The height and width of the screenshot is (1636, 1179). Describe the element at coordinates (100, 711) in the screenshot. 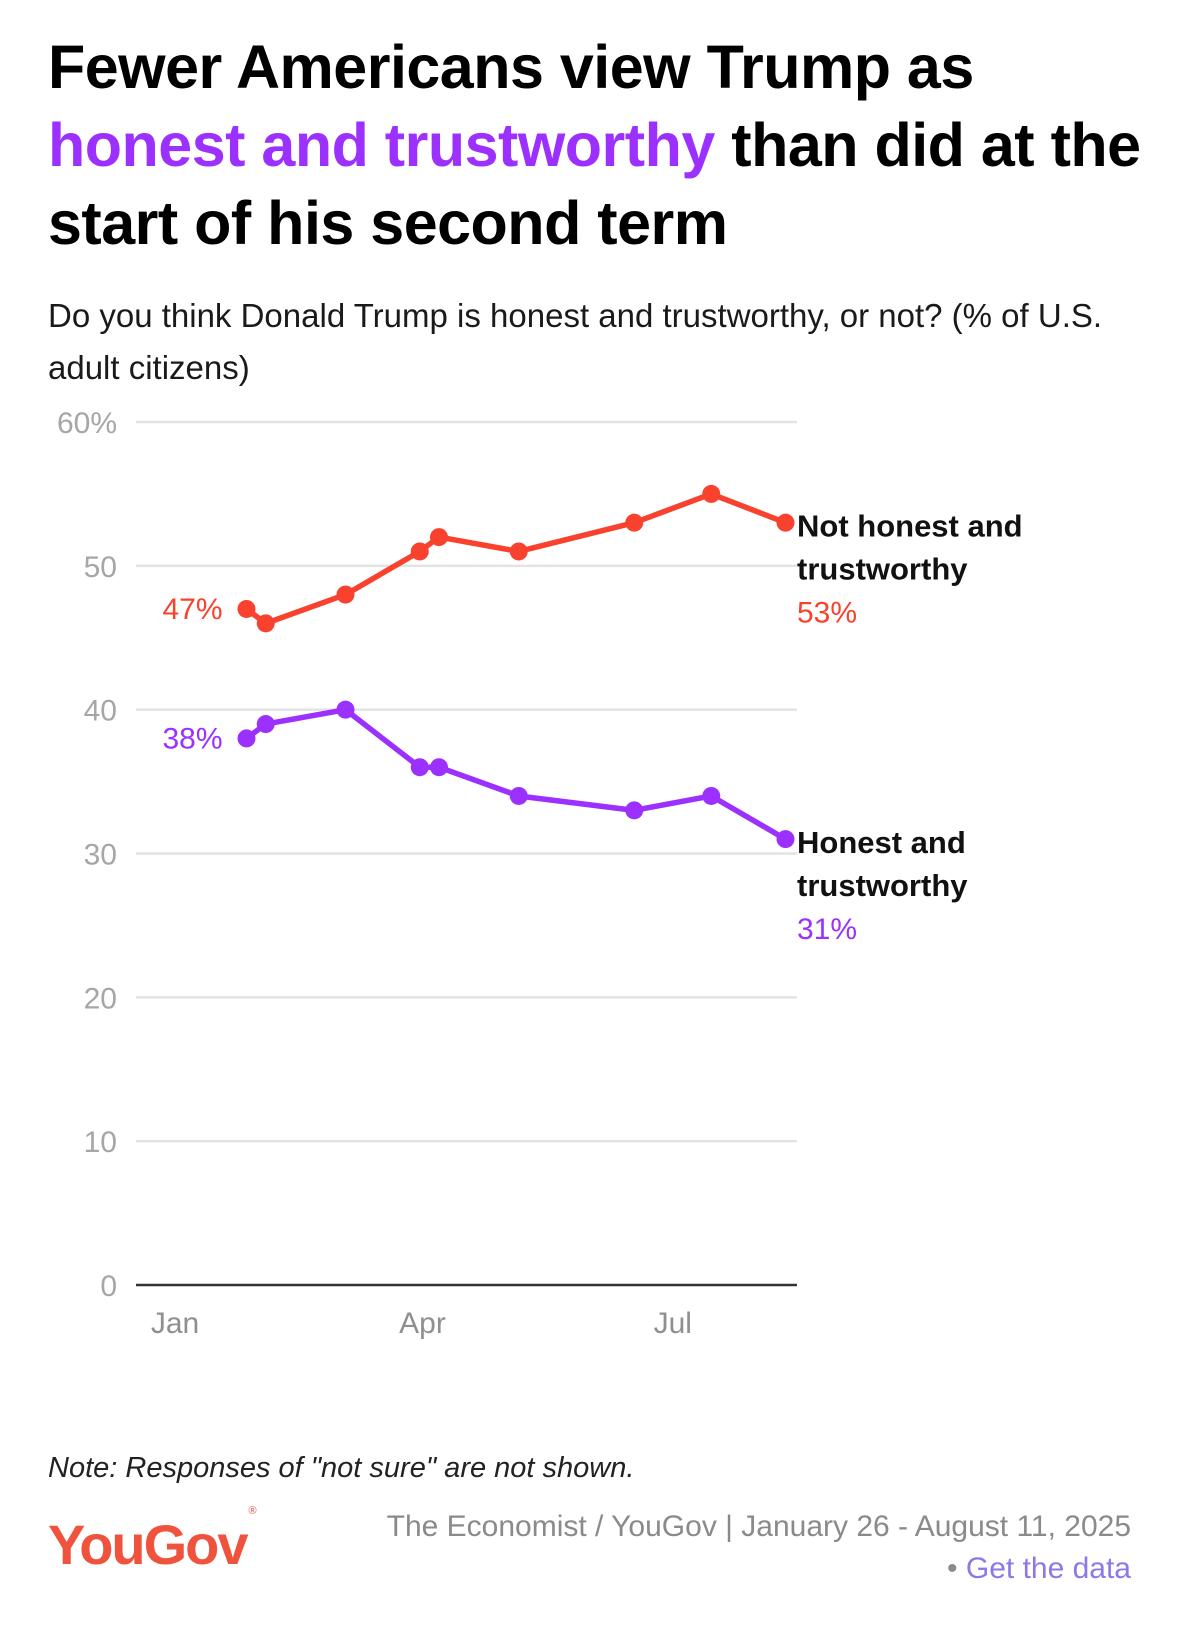

I see `y-tick-label: 40` at that location.